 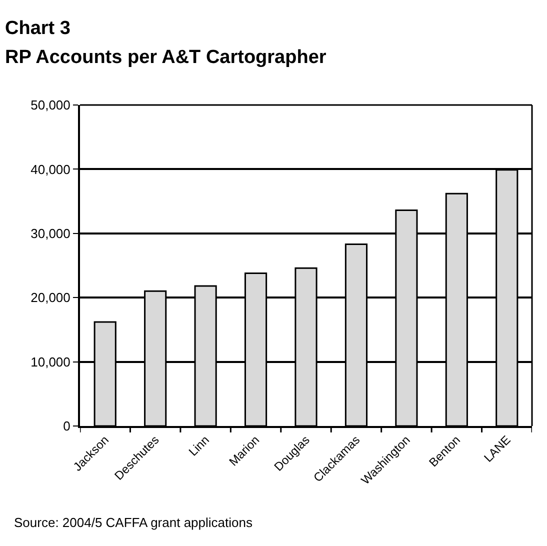 What do you see at coordinates (50, 233) in the screenshot?
I see `y-tick-label: 30,000` at bounding box center [50, 233].